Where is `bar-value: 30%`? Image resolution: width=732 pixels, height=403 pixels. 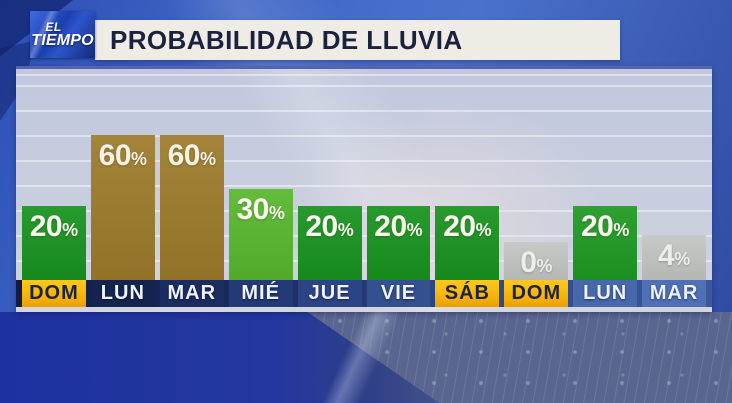 bar-value: 30% is located at coordinates (260, 209).